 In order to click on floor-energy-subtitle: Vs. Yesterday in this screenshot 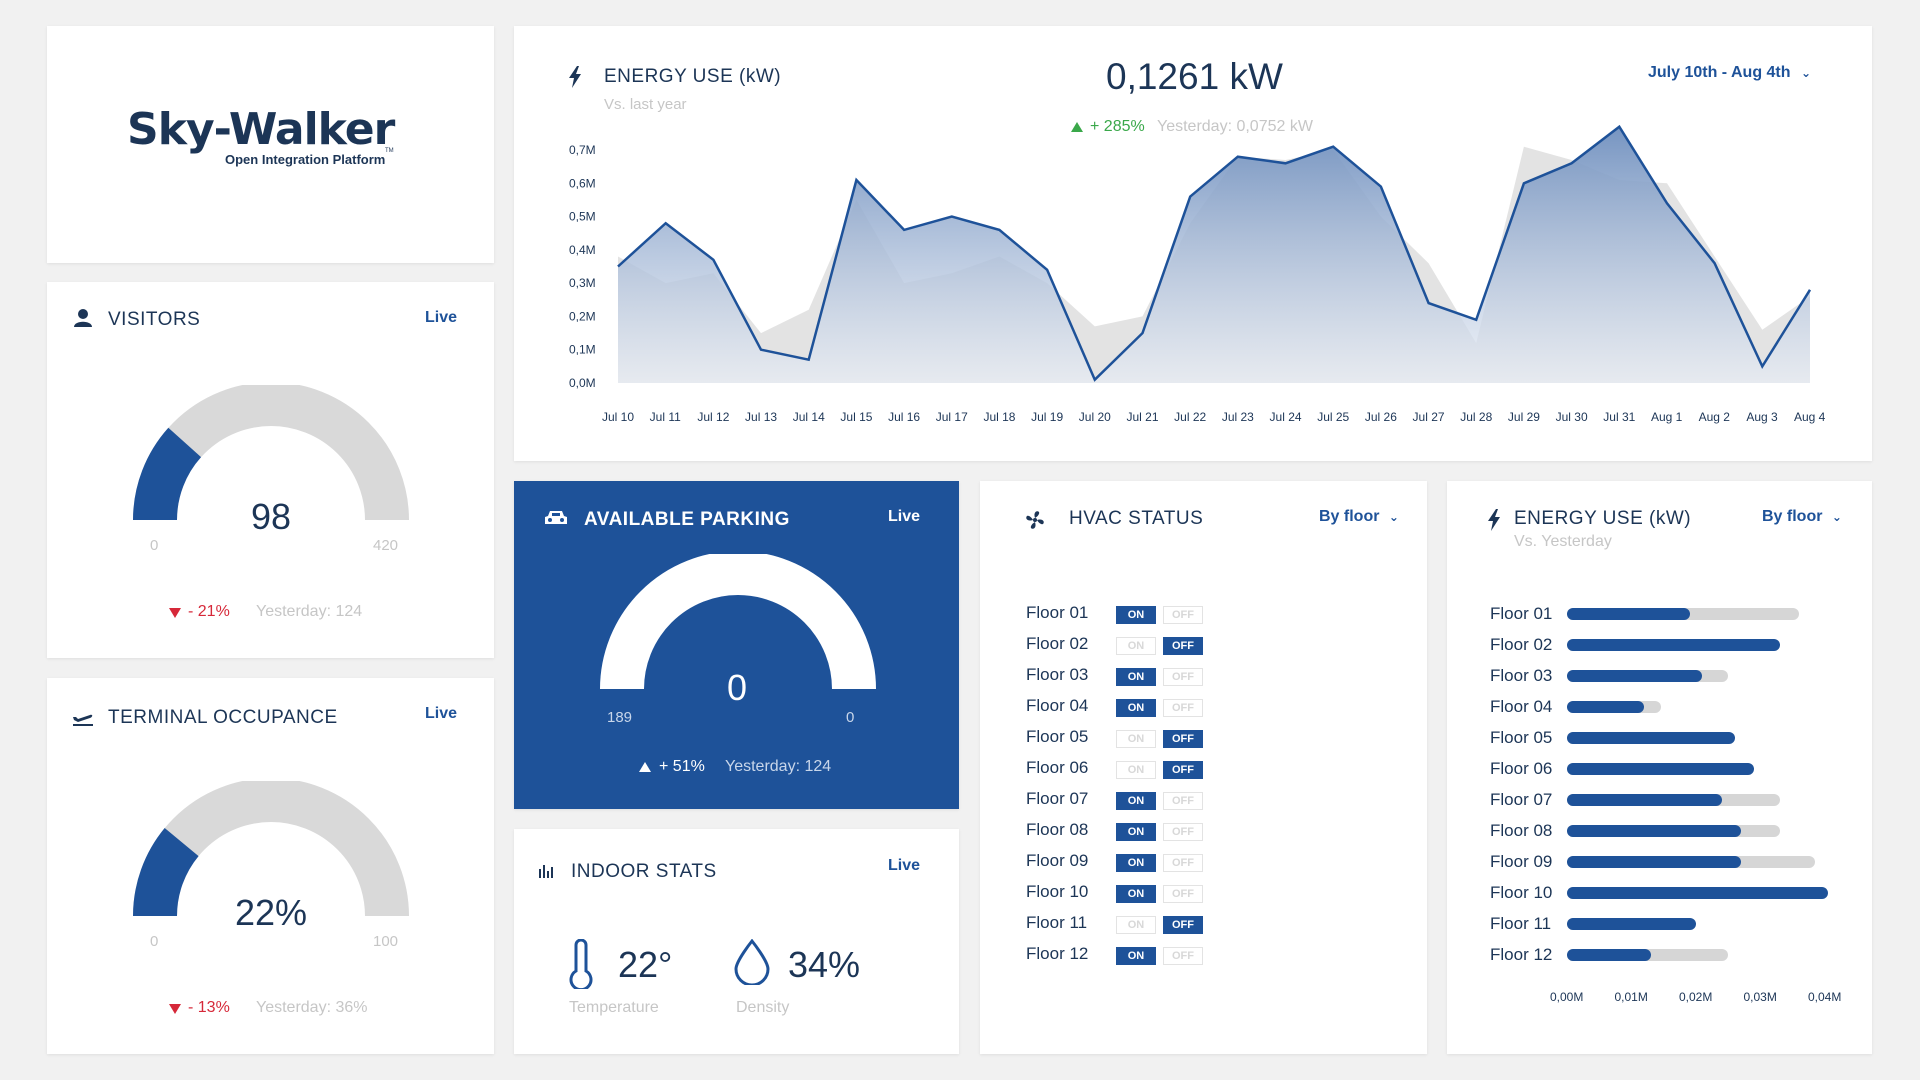, I will do `click(1563, 541)`.